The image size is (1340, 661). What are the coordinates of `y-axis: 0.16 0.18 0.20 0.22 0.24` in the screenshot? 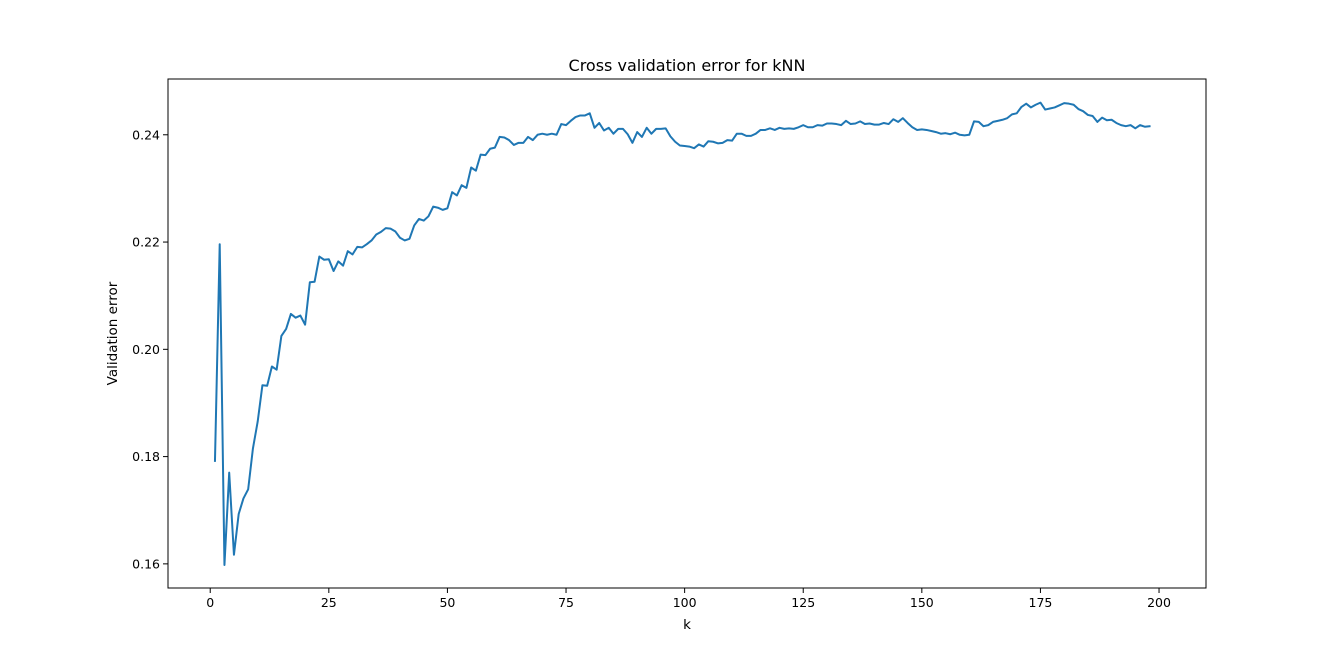 It's located at (150, 349).